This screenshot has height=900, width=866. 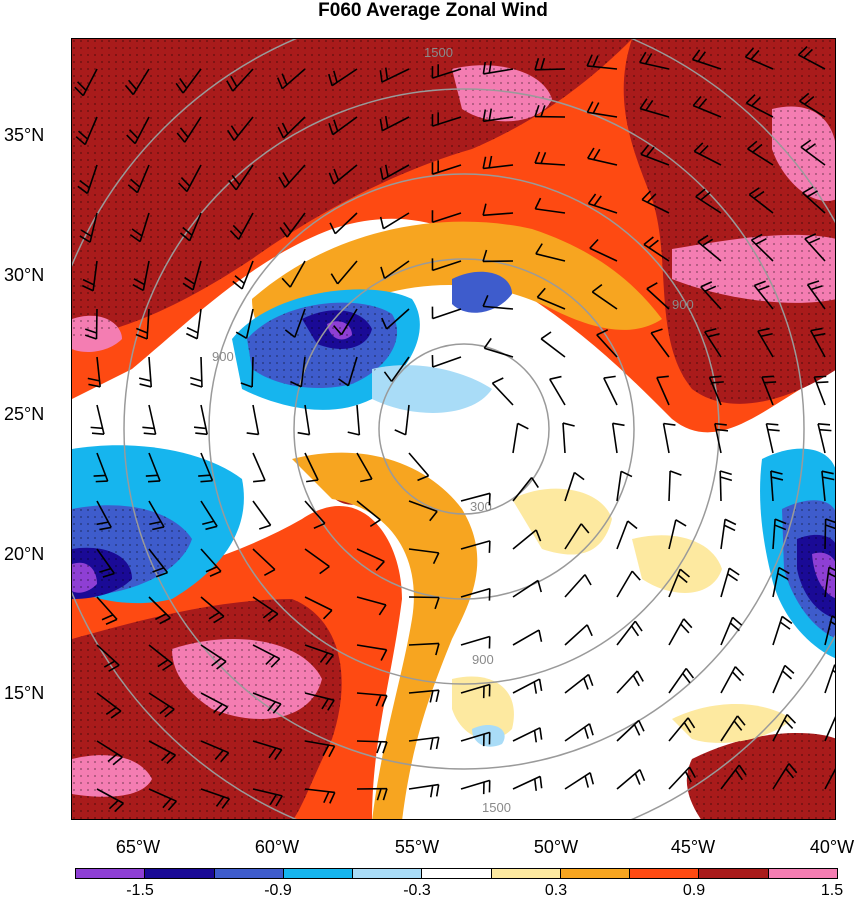 I want to click on colorbar-label: 0.9, so click(x=694, y=890).